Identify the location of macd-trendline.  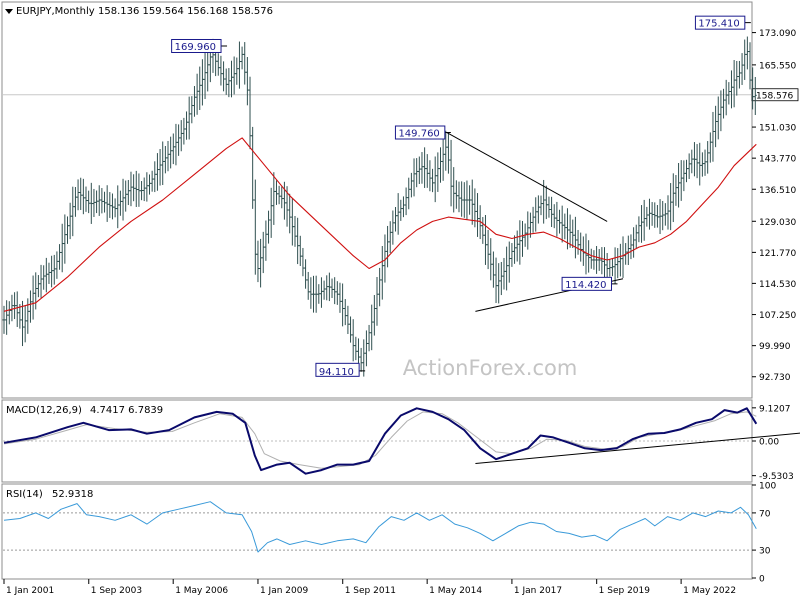
(637, 448).